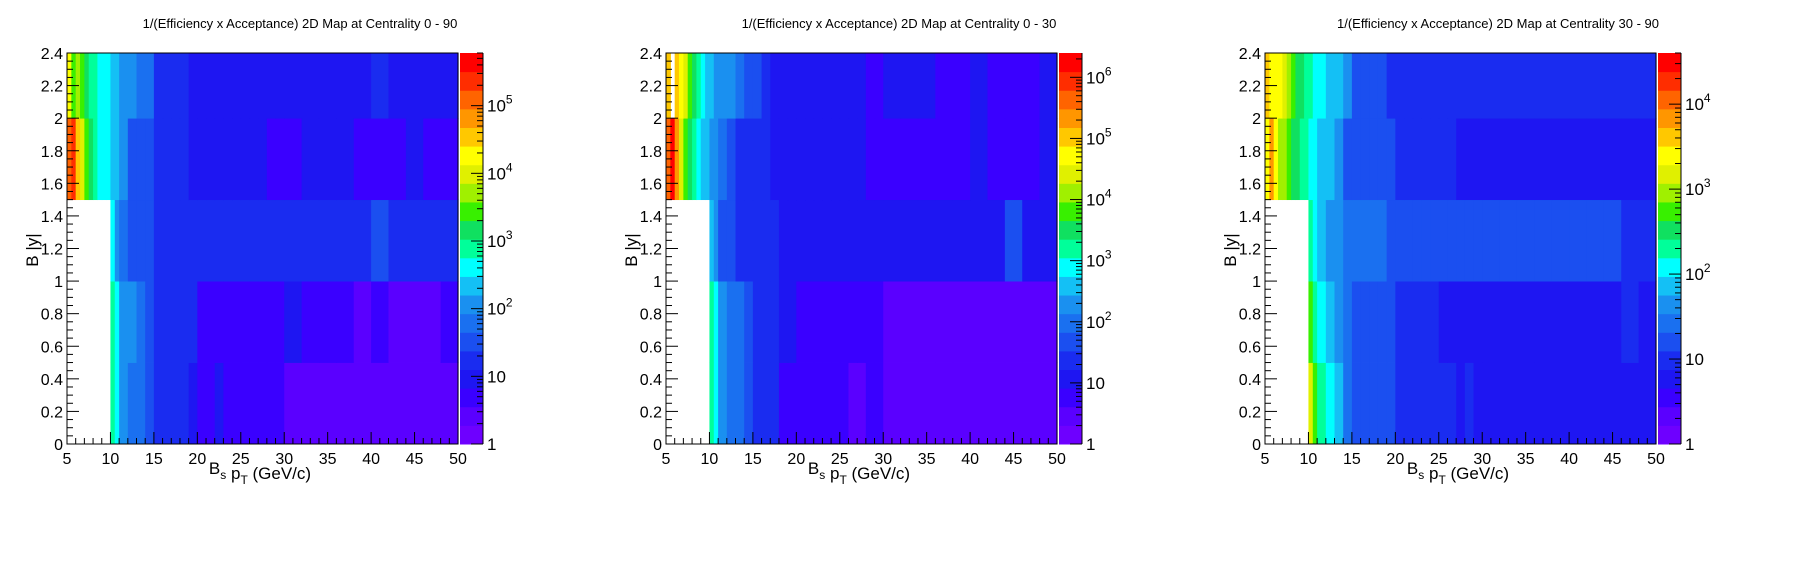  I want to click on color-bar-tick-label: 10⁵, so click(500, 104).